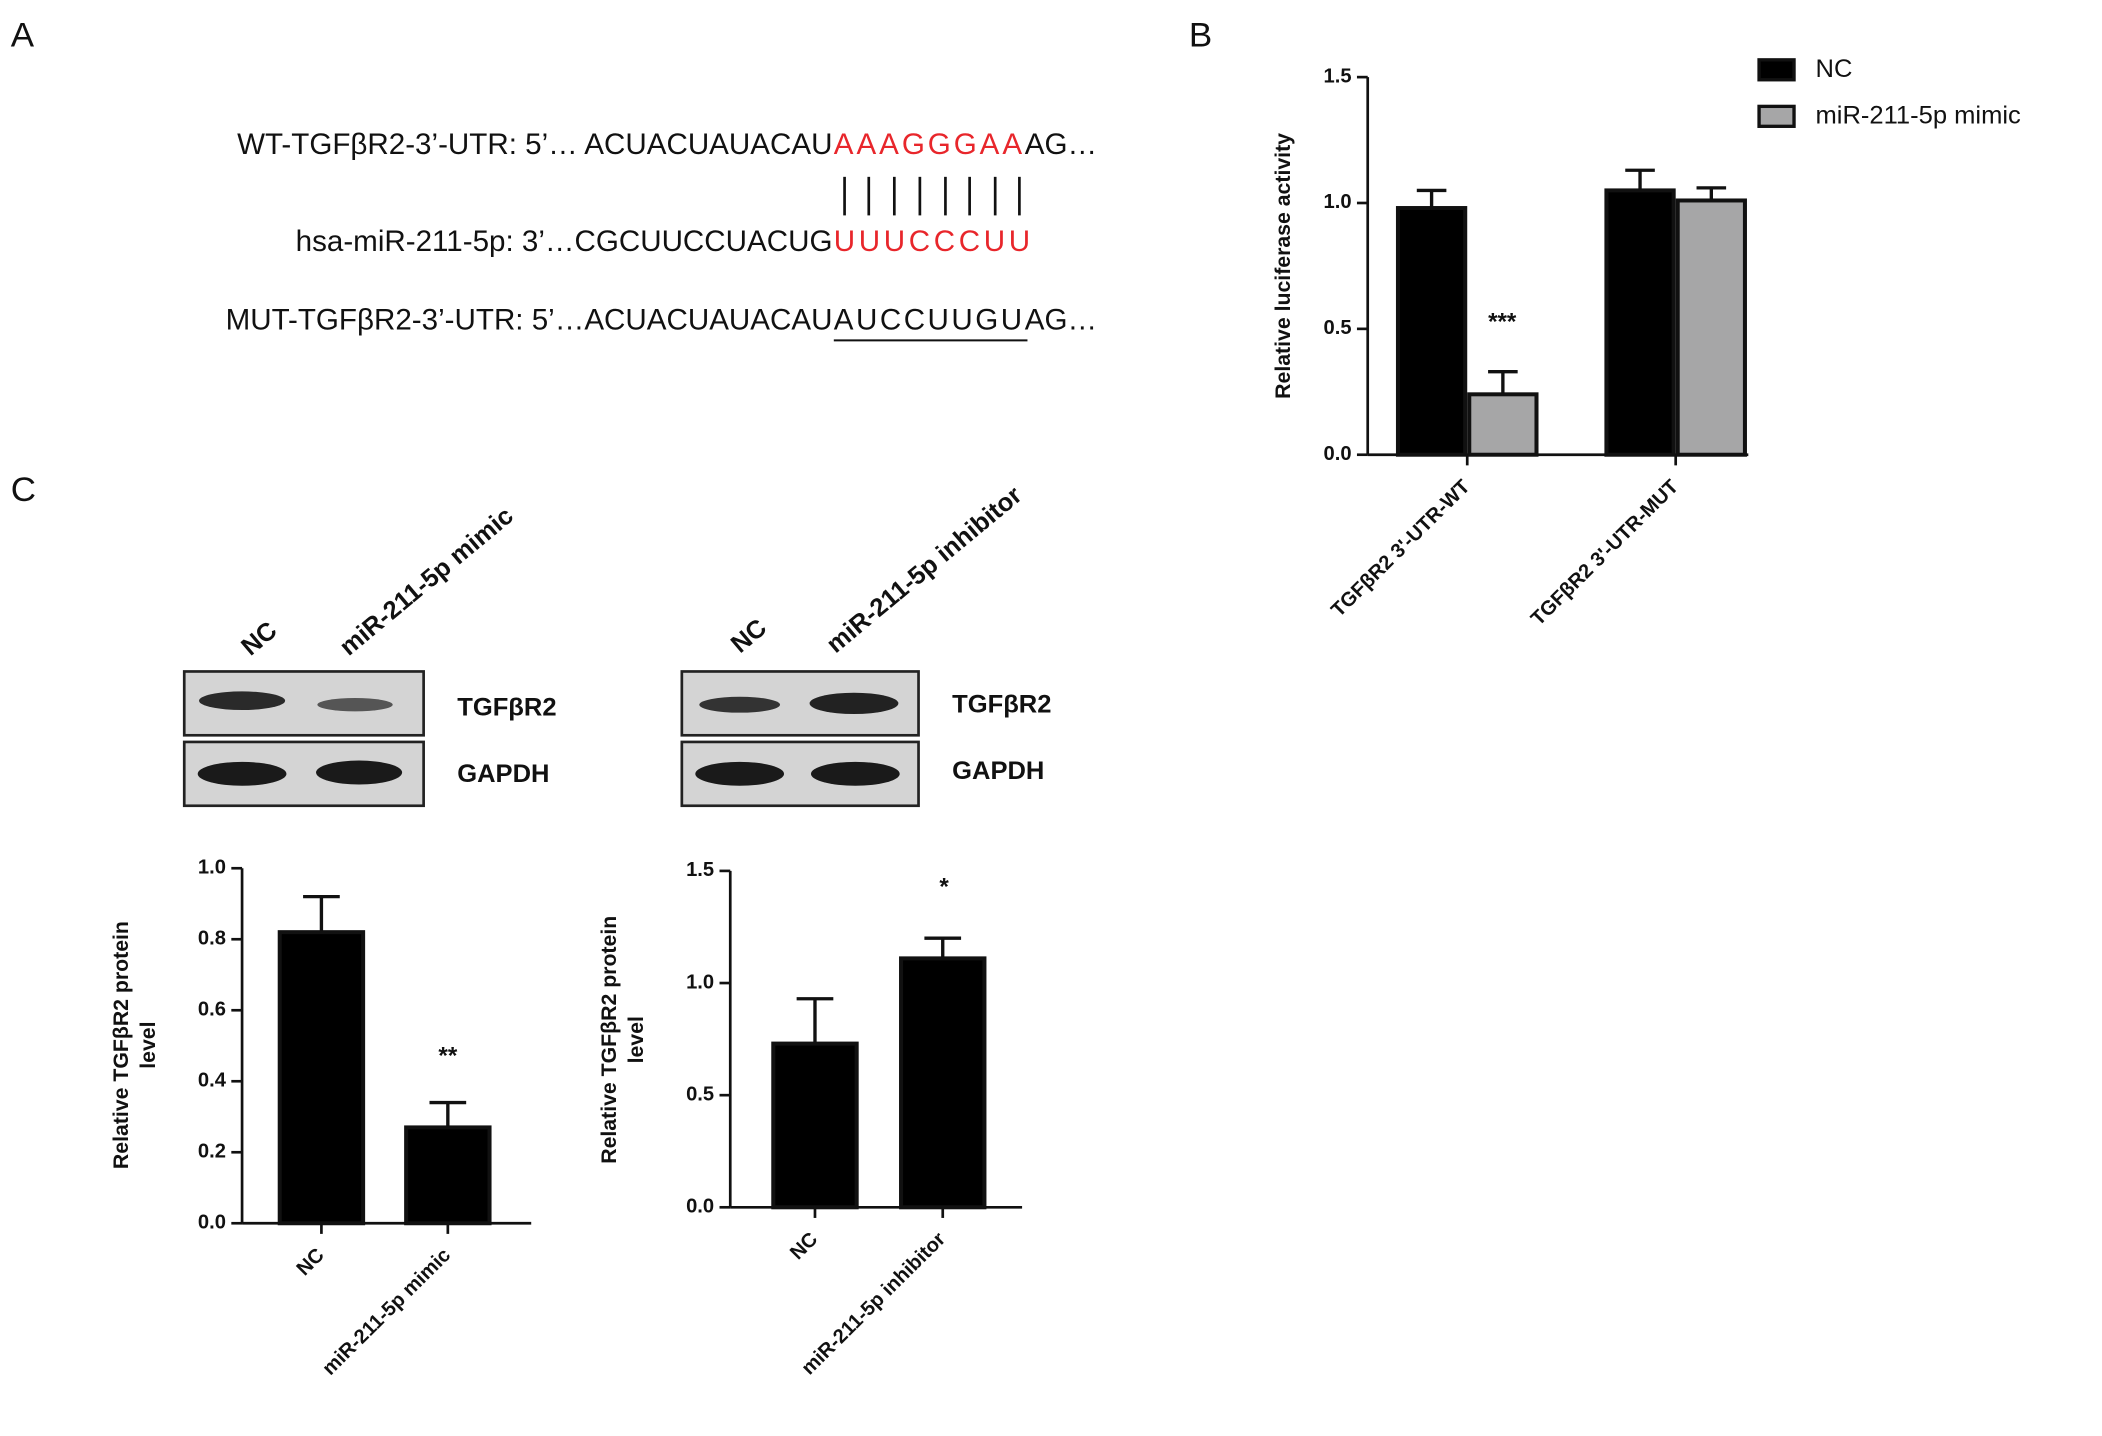  Describe the element at coordinates (212, 1152) in the screenshot. I see `y-tick-label: 0.2` at that location.